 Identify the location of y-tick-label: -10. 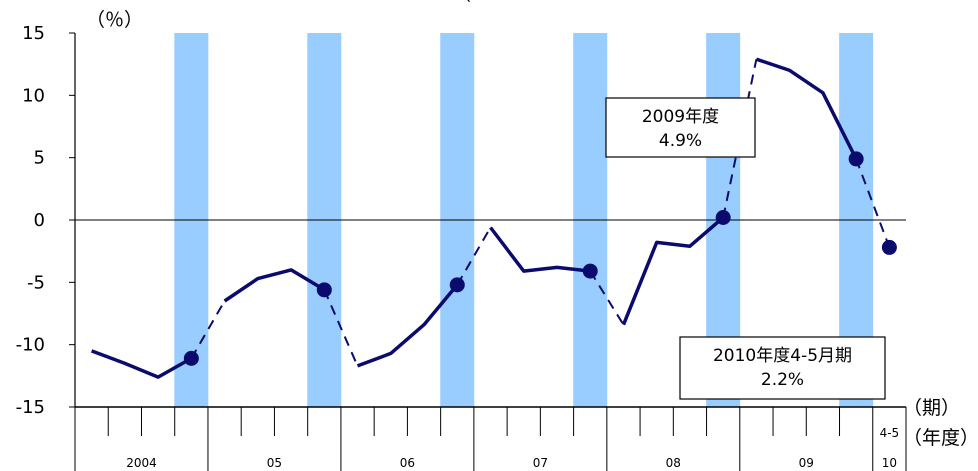
(30, 345).